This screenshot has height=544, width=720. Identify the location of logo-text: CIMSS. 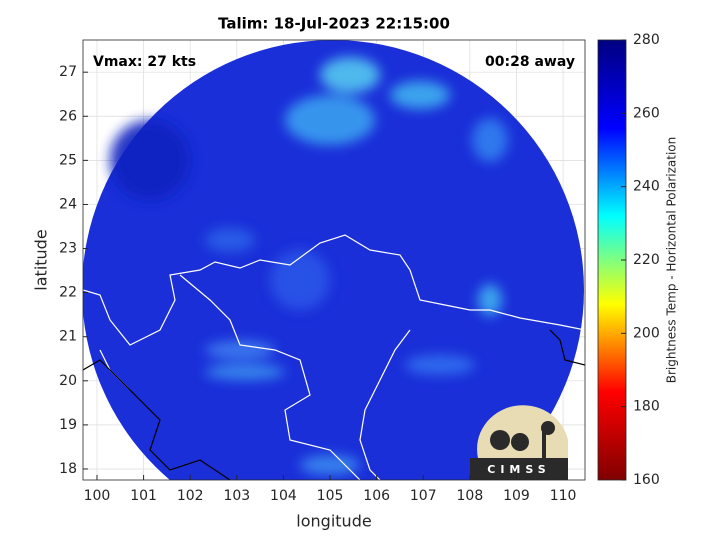
(518, 469).